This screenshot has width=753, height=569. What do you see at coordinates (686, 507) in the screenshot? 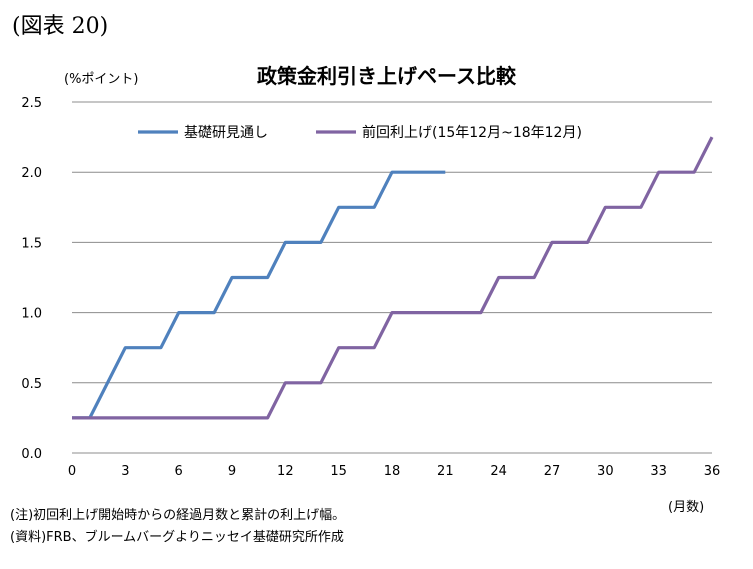
I see `x-axis-unit-label: (月数)` at bounding box center [686, 507].